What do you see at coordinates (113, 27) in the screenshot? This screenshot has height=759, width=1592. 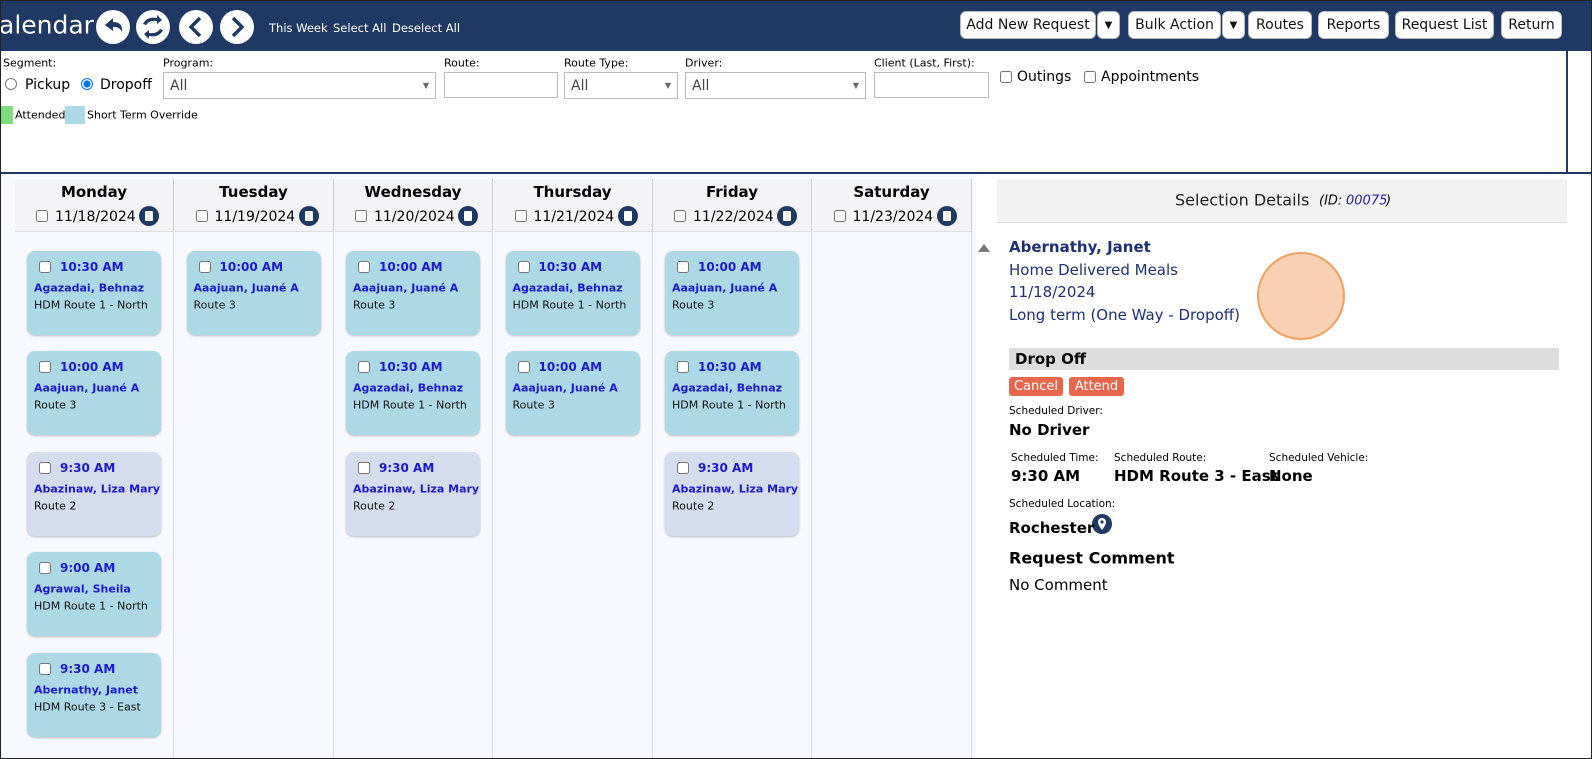 I see `undo-icon` at bounding box center [113, 27].